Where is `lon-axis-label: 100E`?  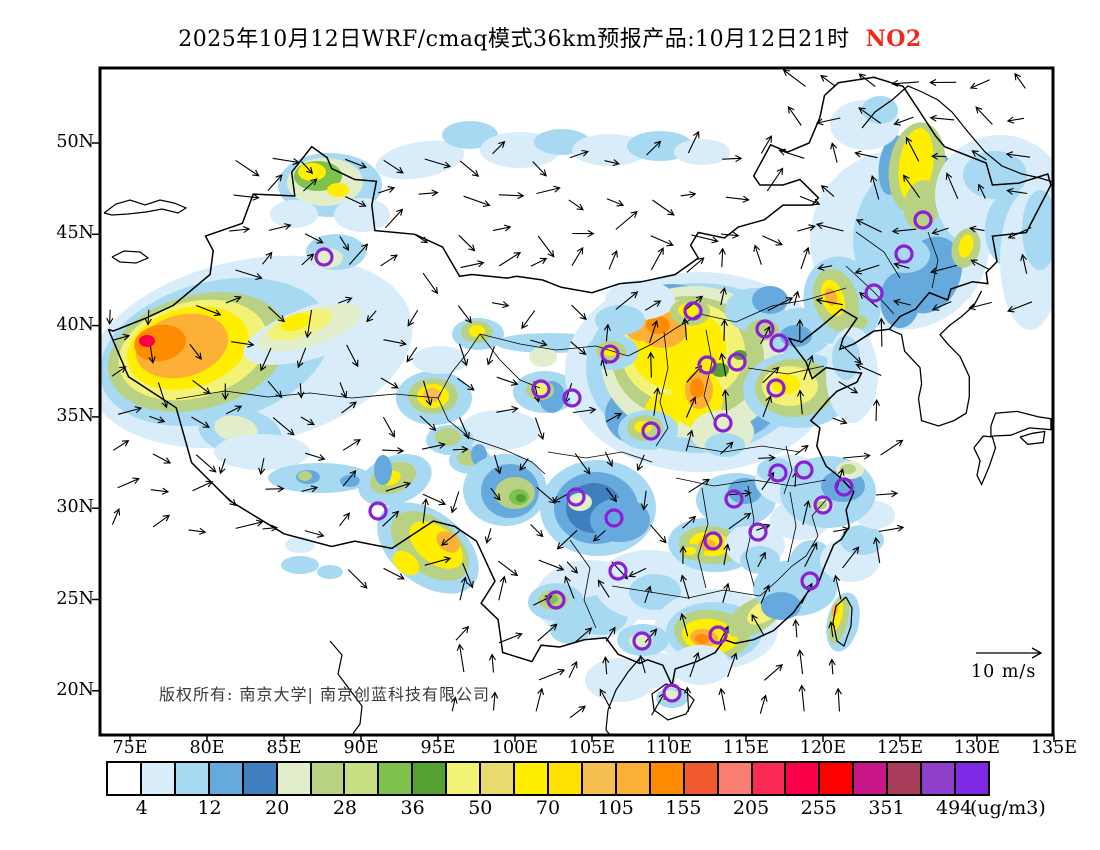 lon-axis-label: 100E is located at coordinates (515, 748).